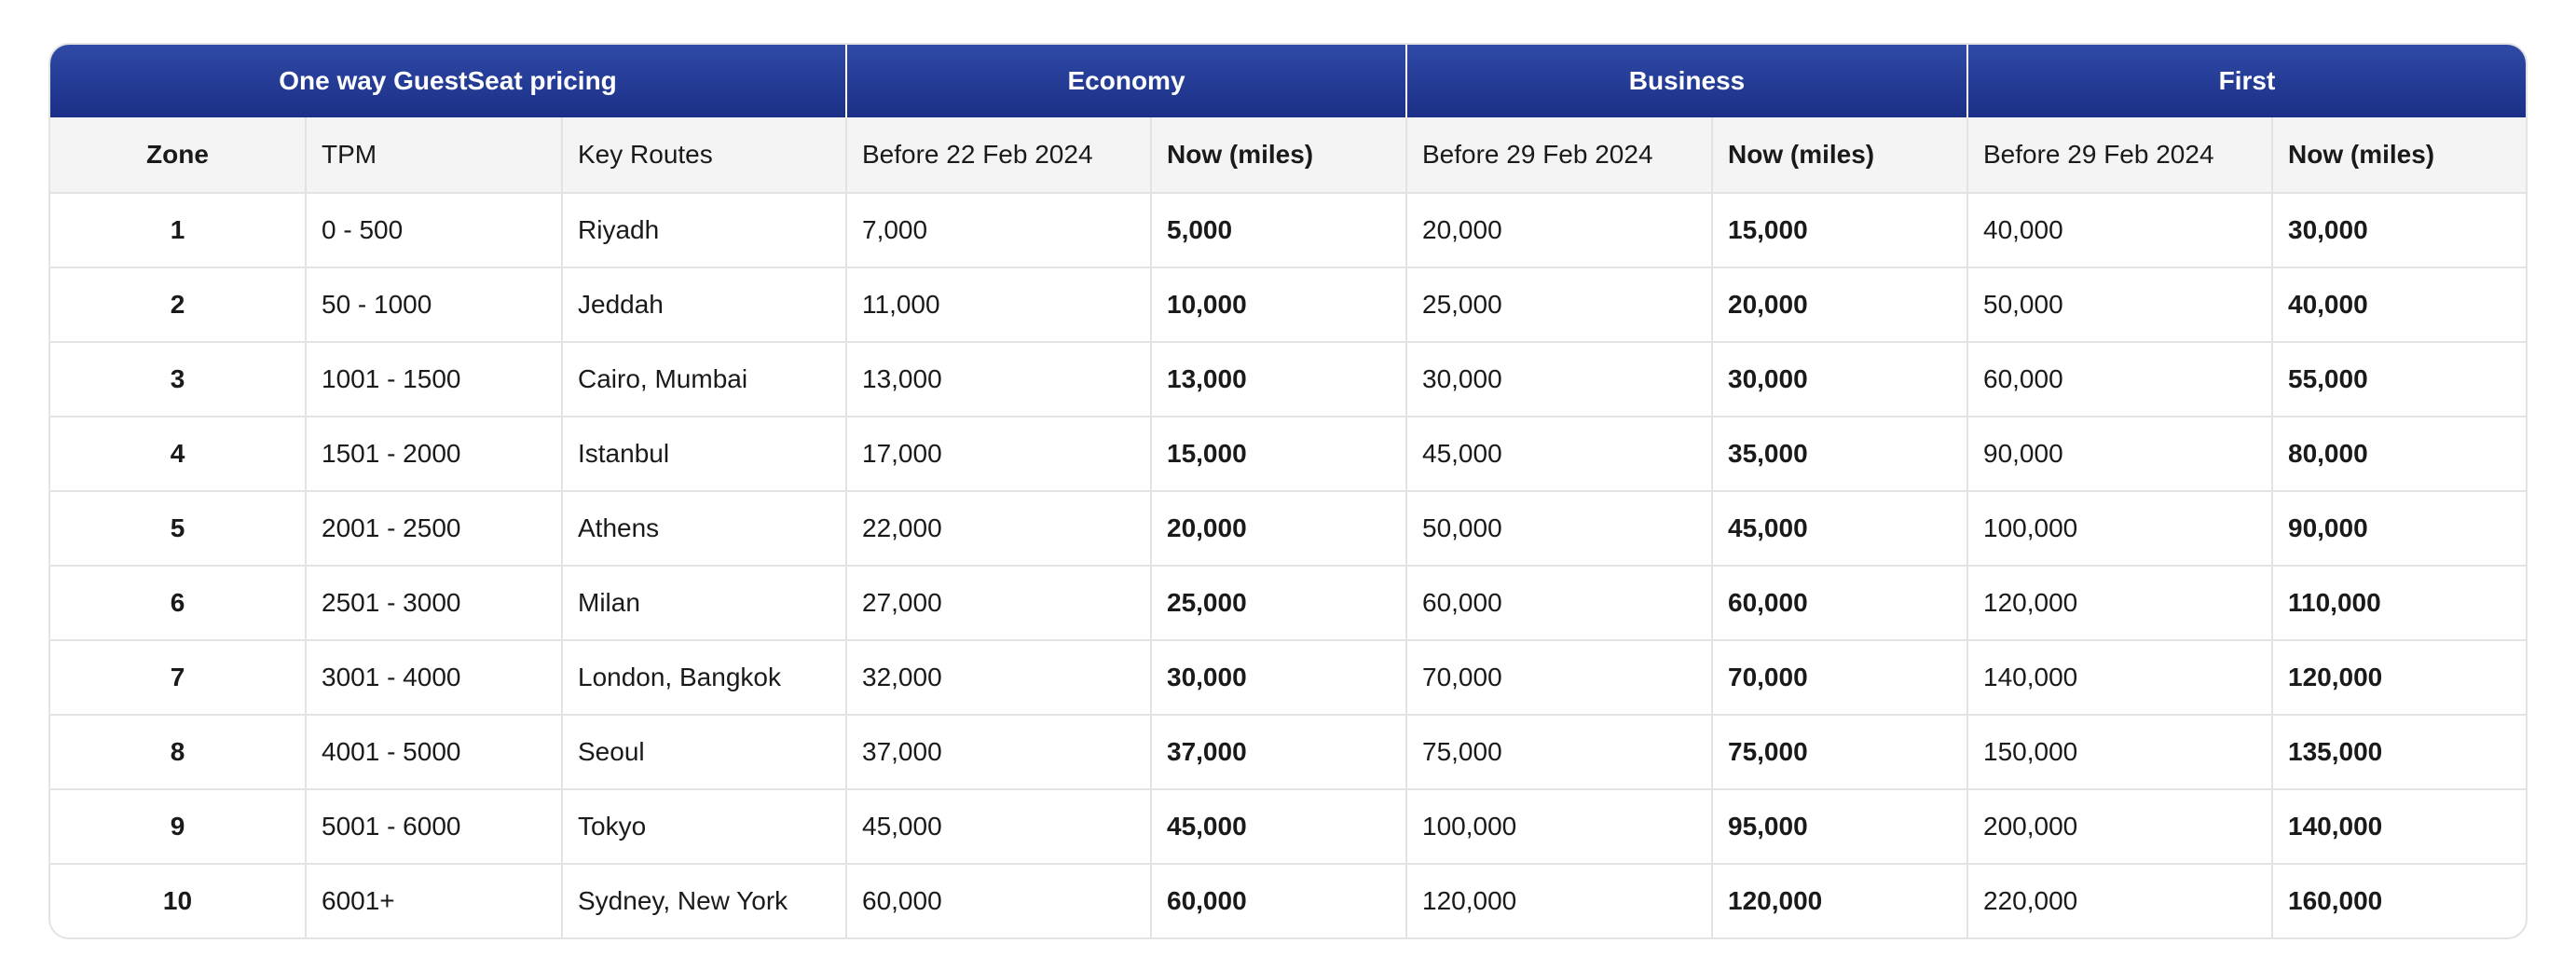 This screenshot has height=971, width=2576. What do you see at coordinates (999, 603) in the screenshot?
I see `economy-before-cell: 27,000` at bounding box center [999, 603].